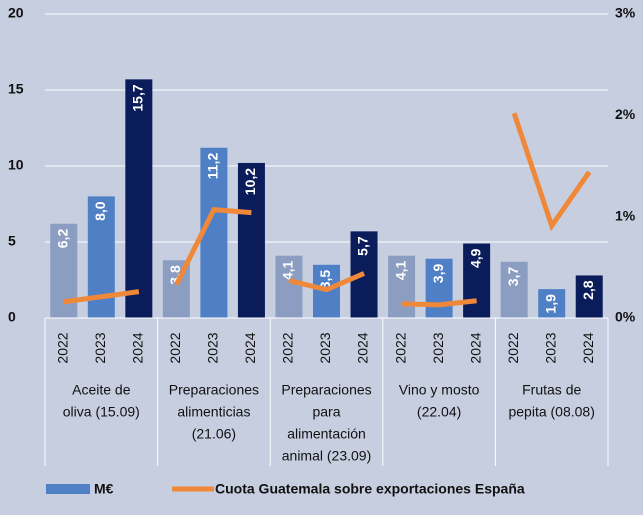 Image resolution: width=643 pixels, height=515 pixels. I want to click on y-tick-label: 15, so click(16, 89).